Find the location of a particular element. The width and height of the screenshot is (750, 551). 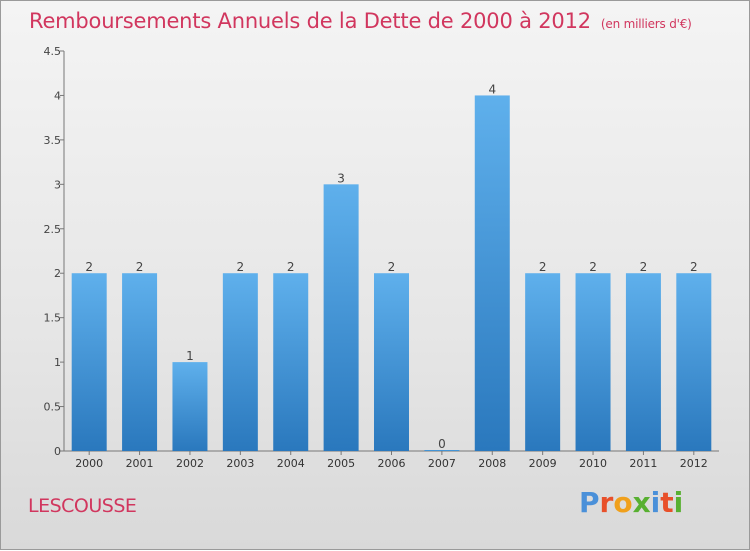

x-tick-label: 2010 is located at coordinates (593, 463).